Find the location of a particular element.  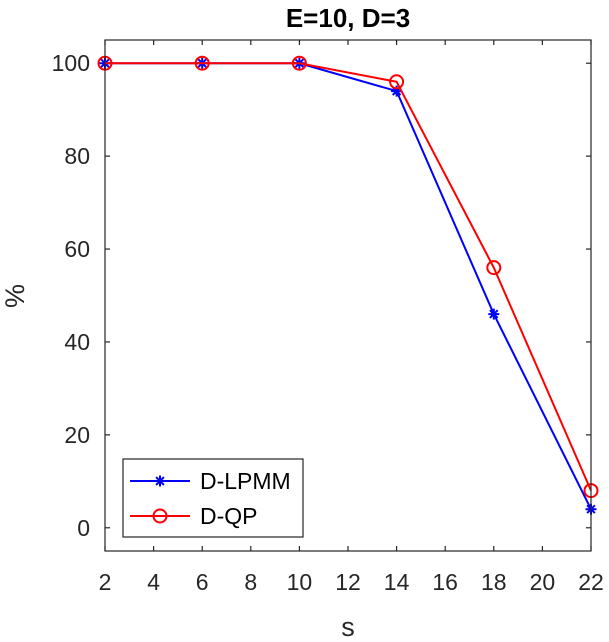

y-tick-label: 40 is located at coordinates (77, 342).